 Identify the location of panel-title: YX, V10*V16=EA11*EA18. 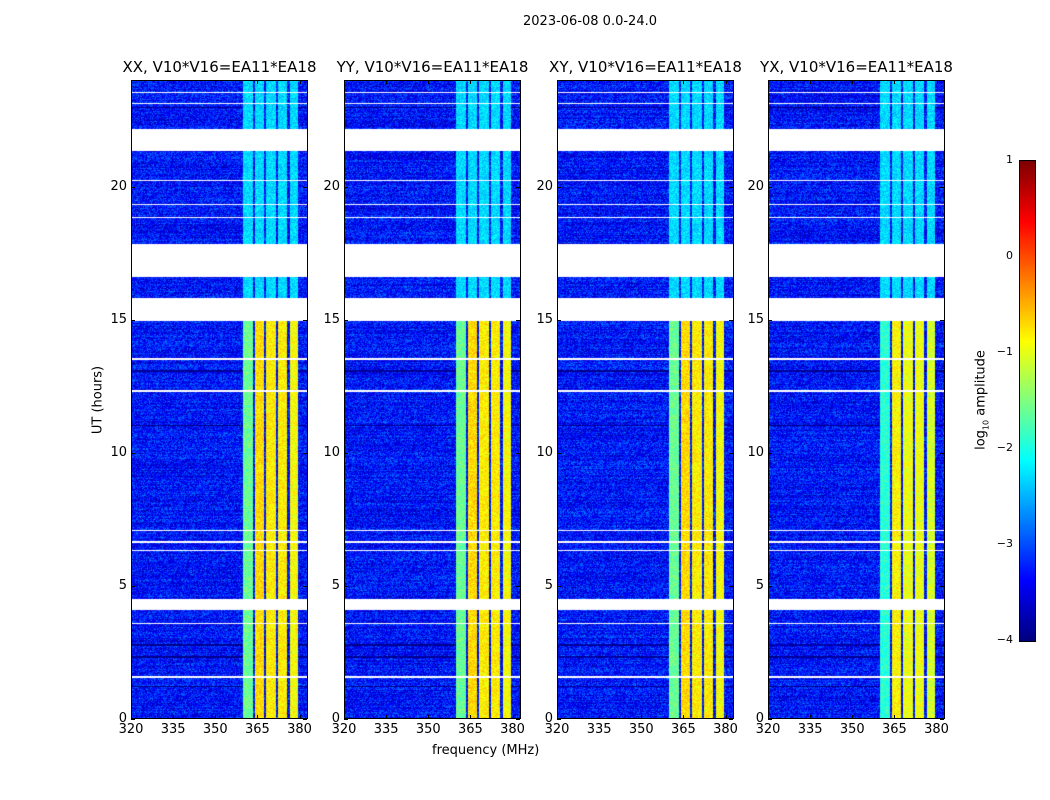
(856, 67).